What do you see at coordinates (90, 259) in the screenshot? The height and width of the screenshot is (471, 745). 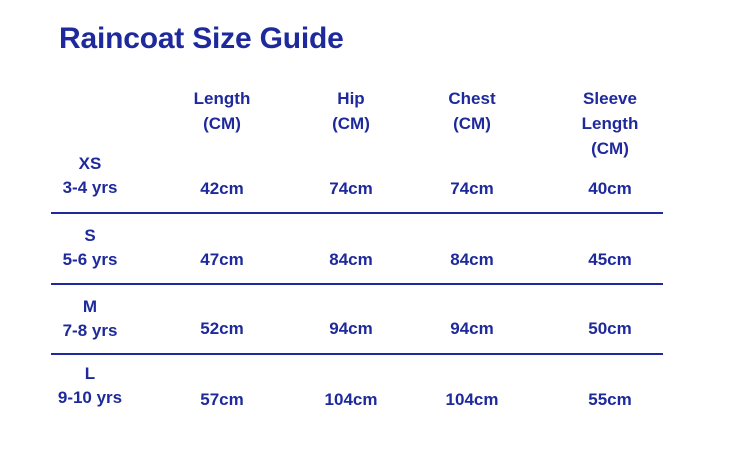 I see `size-age: 5-6 yrs` at bounding box center [90, 259].